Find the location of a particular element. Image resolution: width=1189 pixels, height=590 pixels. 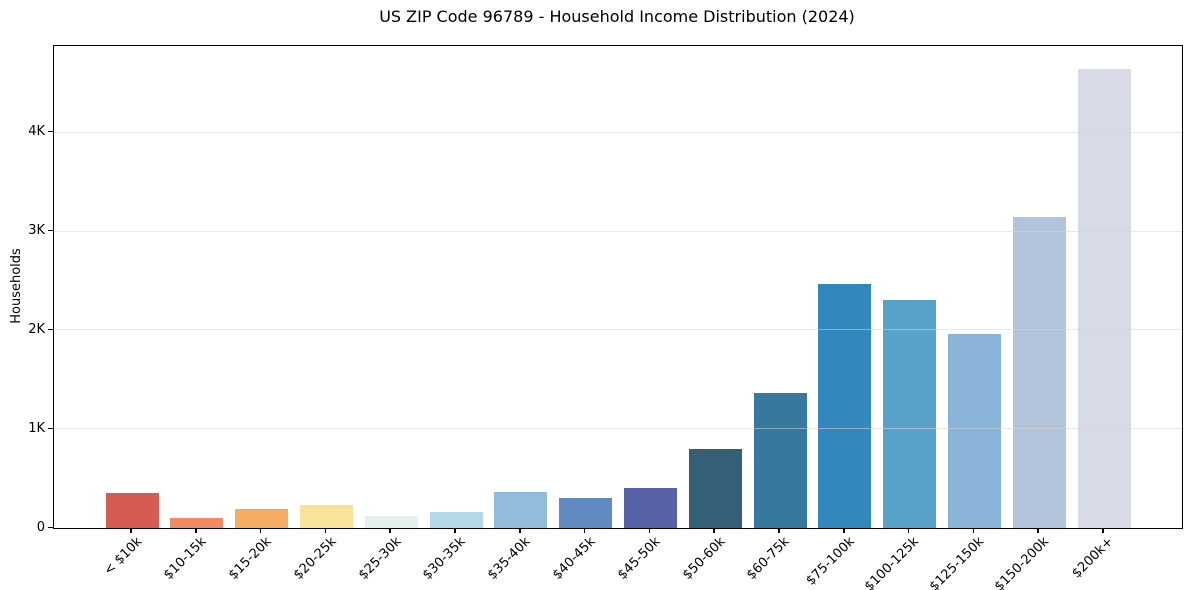

x-tick-label: $30-35k is located at coordinates (444, 558).